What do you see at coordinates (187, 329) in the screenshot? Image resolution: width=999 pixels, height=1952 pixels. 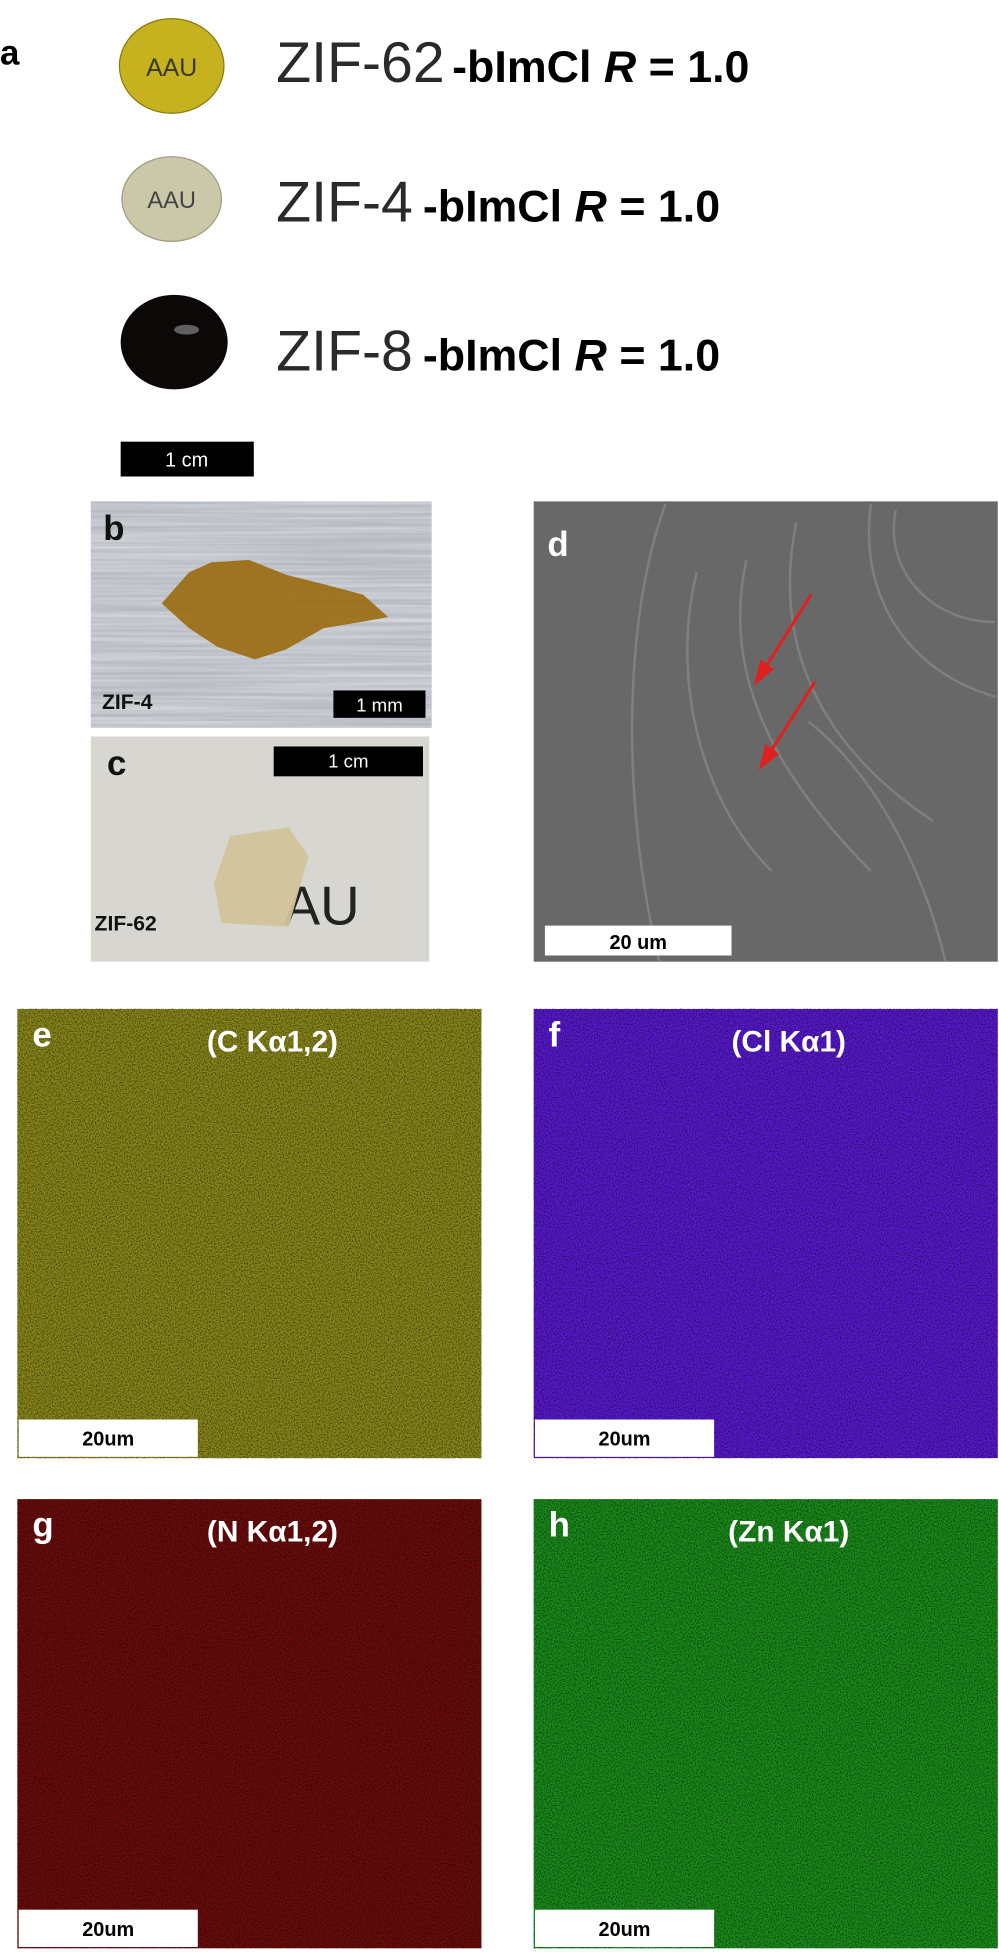 I see `pellet-highlight` at bounding box center [187, 329].